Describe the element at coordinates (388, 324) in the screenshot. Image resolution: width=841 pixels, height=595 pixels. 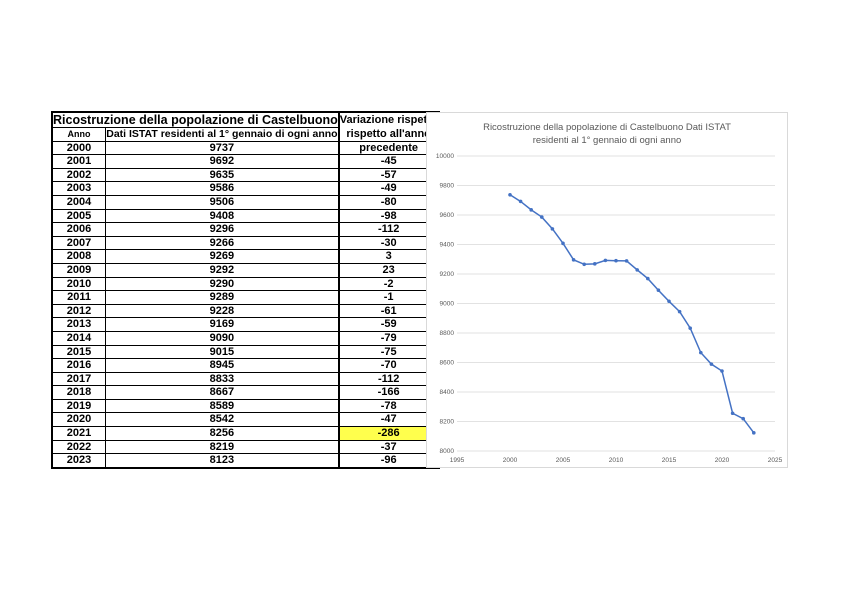
I see `variation-cell: -59` at that location.